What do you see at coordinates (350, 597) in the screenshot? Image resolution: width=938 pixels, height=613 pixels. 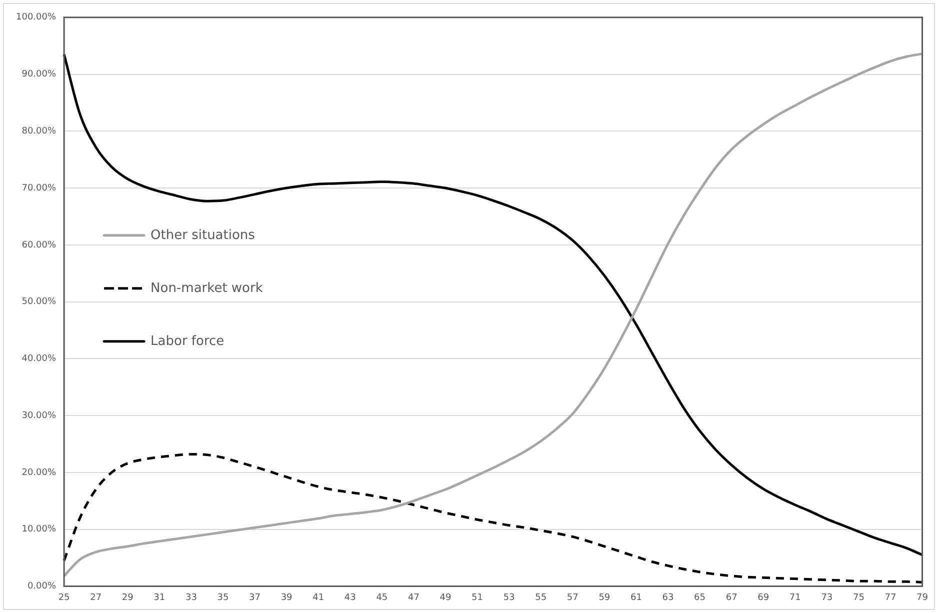 I see `x-tick-label: 43` at bounding box center [350, 597].